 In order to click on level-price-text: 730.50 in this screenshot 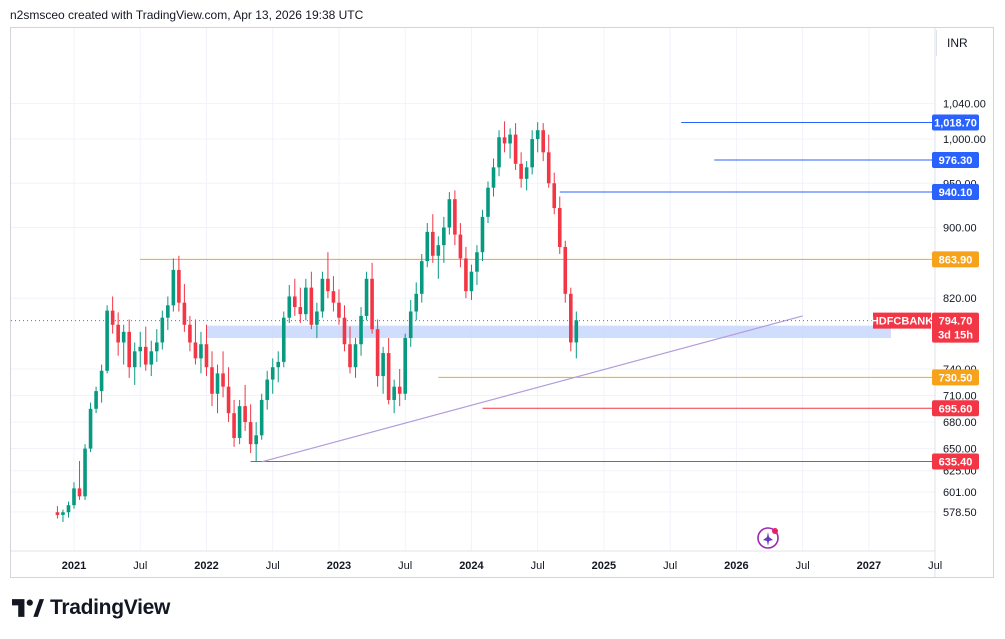, I will do `click(956, 378)`.